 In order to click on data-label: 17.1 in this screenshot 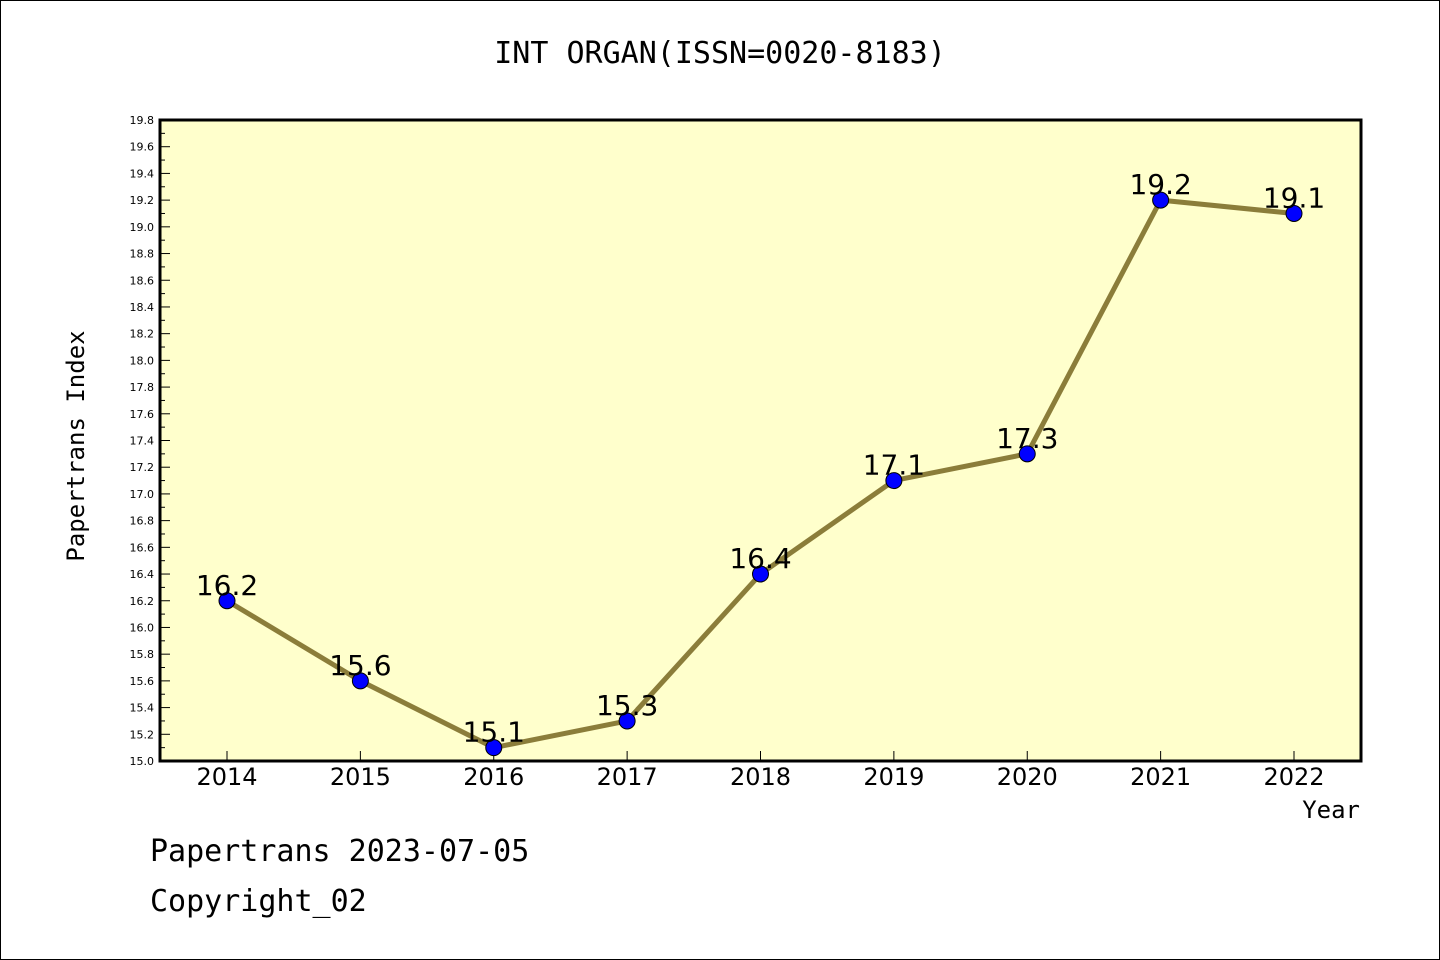, I will do `click(894, 465)`.